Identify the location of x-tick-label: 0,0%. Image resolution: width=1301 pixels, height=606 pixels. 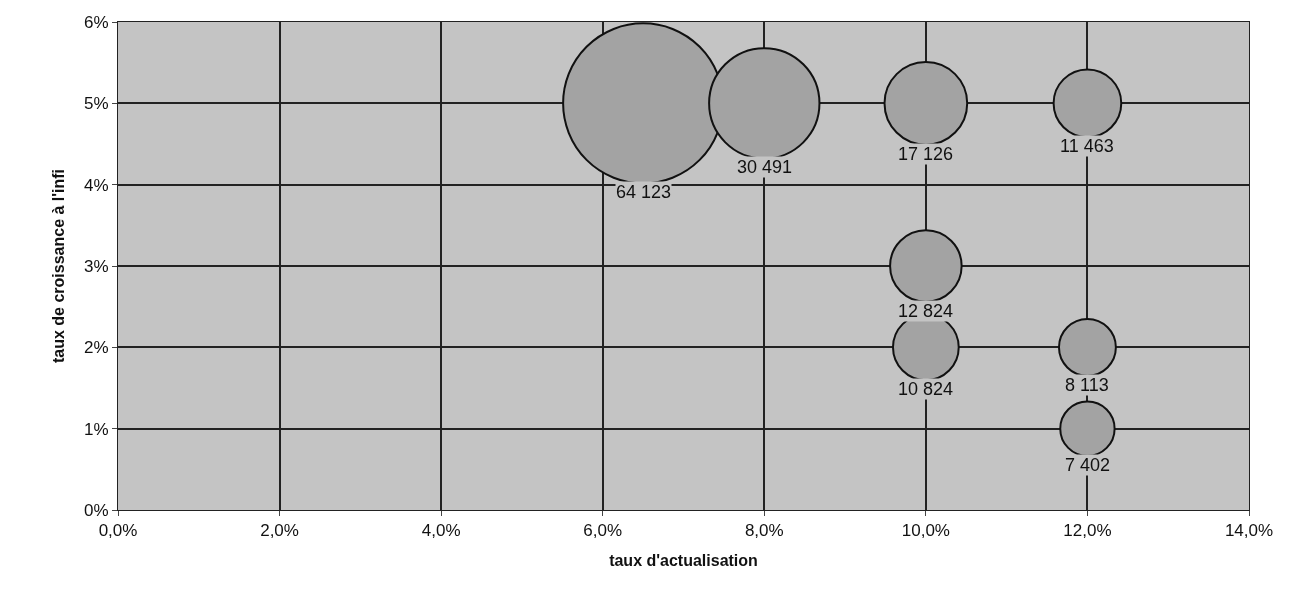
(118, 531).